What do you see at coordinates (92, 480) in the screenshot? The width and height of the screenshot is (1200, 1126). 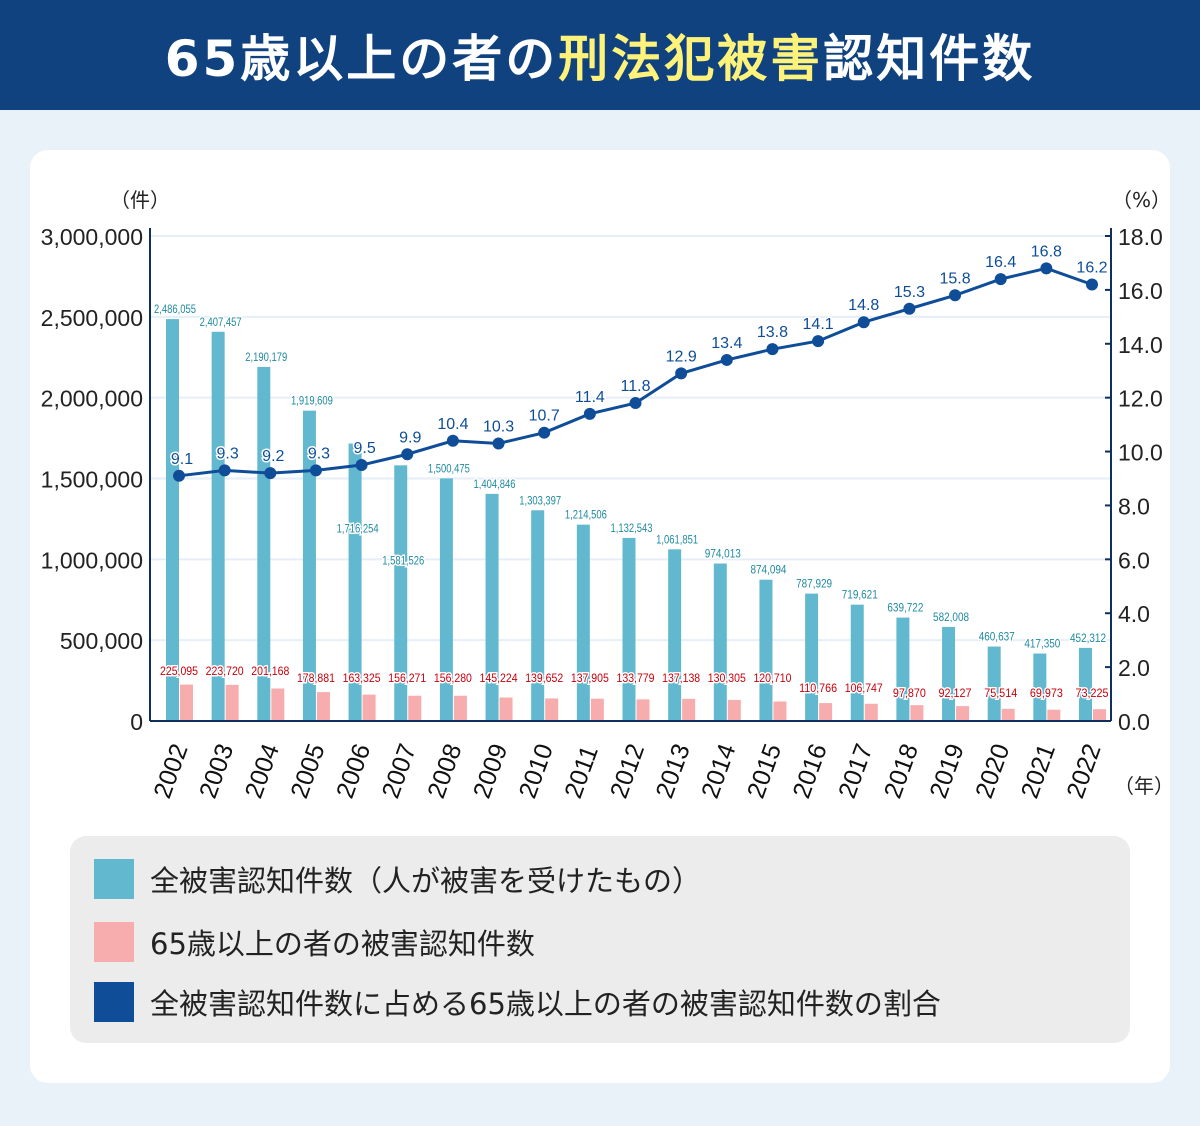 I see `y-tick-label: 1,500,000` at bounding box center [92, 480].